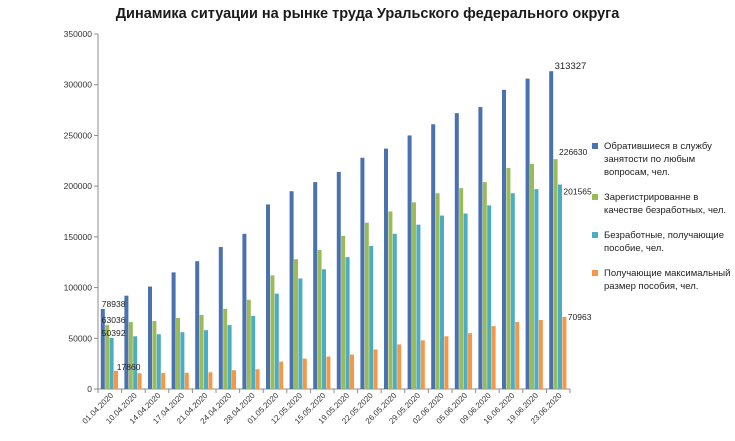 The width and height of the screenshot is (735, 441). What do you see at coordinates (571, 66) in the screenshot?
I see `data-label: 313327` at bounding box center [571, 66].